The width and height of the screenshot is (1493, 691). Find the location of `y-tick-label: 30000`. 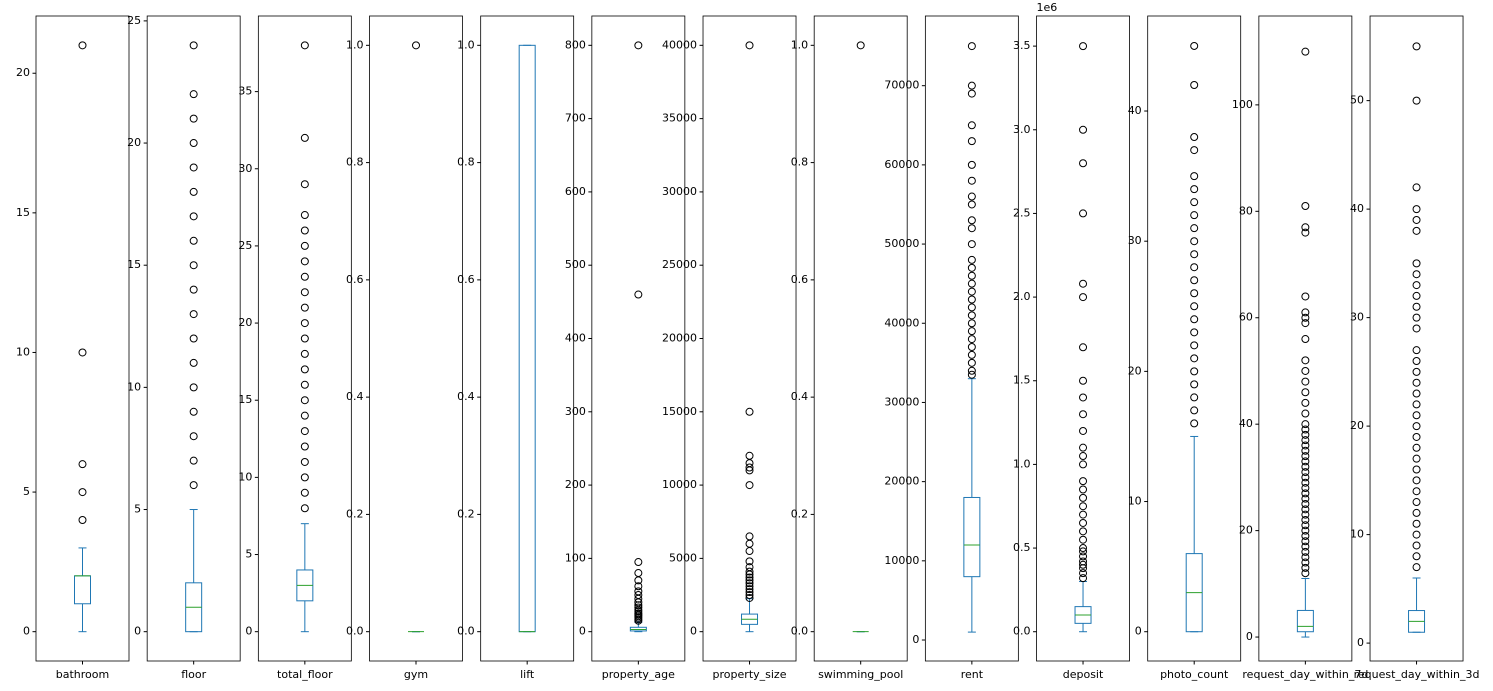

y-tick-label: 30000 is located at coordinates (901, 401).